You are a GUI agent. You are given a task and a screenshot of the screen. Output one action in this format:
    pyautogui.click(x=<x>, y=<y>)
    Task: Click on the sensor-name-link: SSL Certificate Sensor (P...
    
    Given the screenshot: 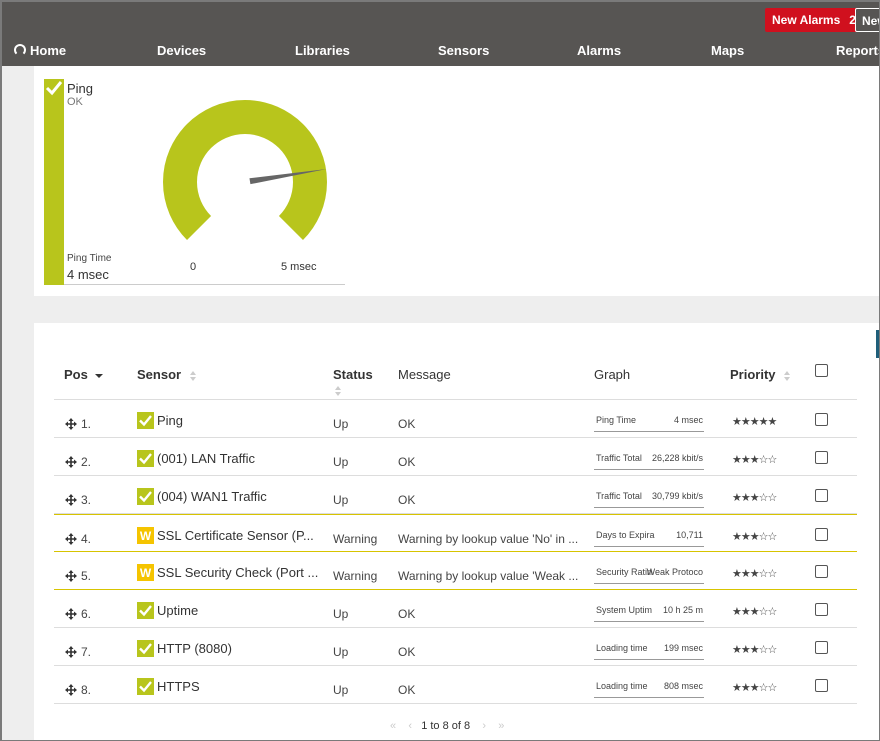 What is the action you would take?
    pyautogui.click(x=235, y=535)
    